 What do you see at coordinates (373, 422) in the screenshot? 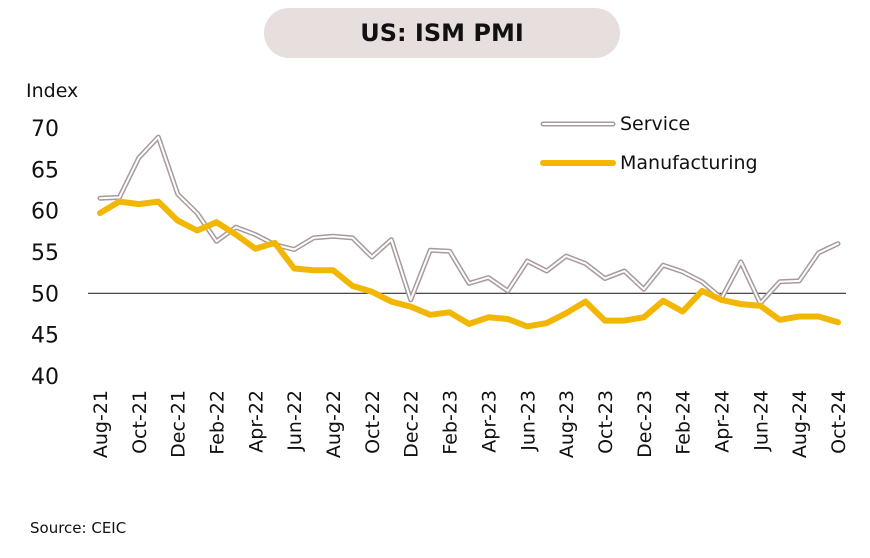
I see `x-tick-label: Oct-22` at bounding box center [373, 422].